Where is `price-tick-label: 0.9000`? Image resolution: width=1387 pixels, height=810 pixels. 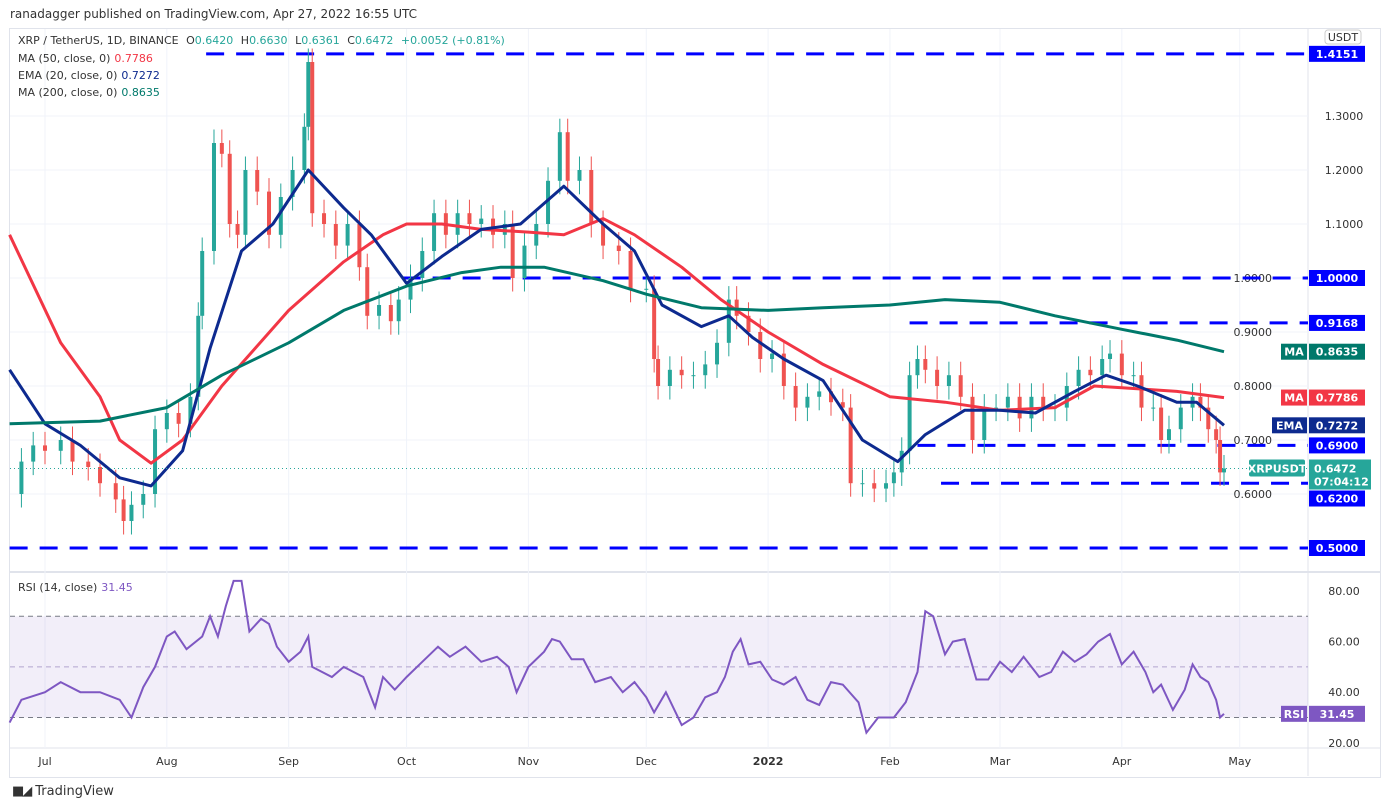 price-tick-label: 0.9000 is located at coordinates (1253, 332).